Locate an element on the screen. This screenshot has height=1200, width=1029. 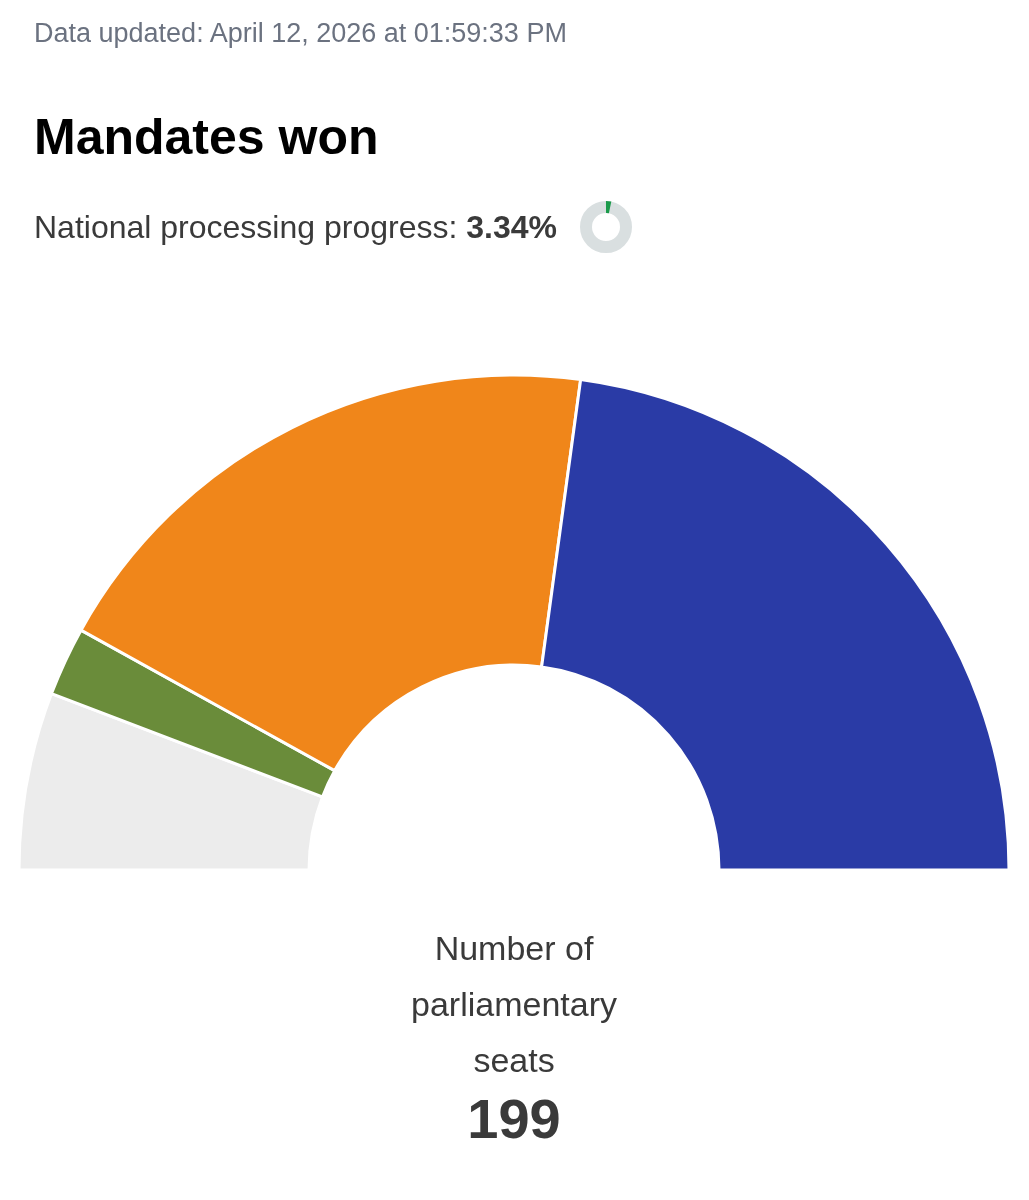
text: Data updated: April 12, 2026 at 01:59:33 PM is located at coordinates (300, 33).